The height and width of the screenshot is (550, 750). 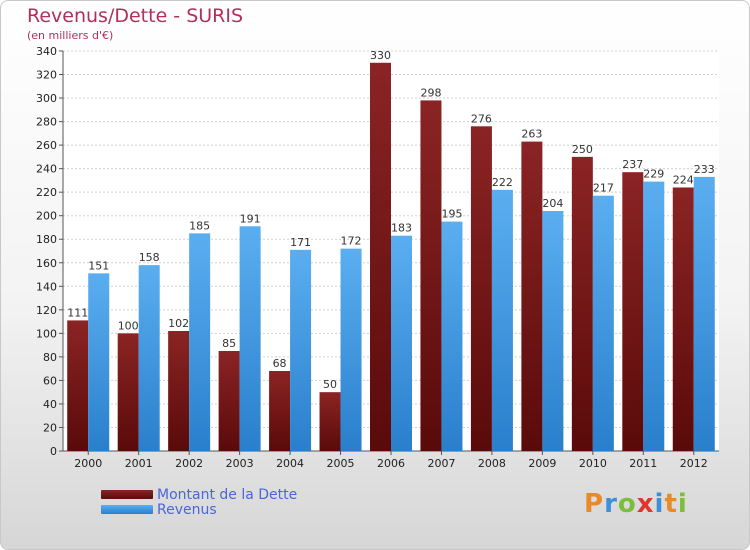 I want to click on data-label-revenus: 204, so click(x=552, y=203).